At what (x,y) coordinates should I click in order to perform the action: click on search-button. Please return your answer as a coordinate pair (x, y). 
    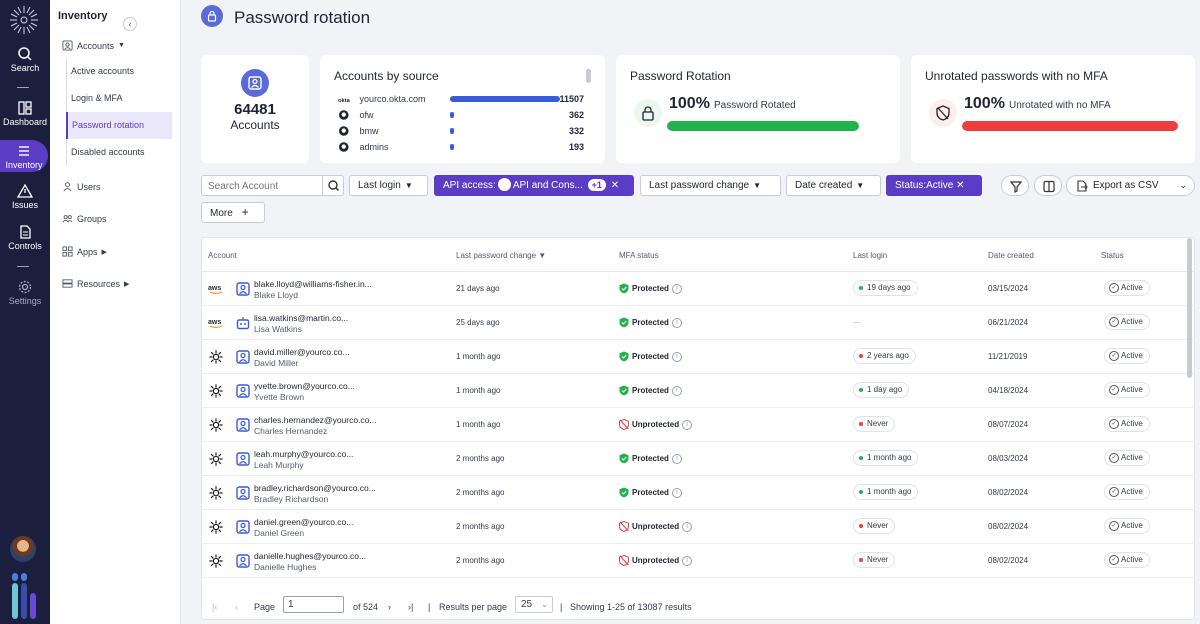
    Looking at the image, I should click on (332, 185).